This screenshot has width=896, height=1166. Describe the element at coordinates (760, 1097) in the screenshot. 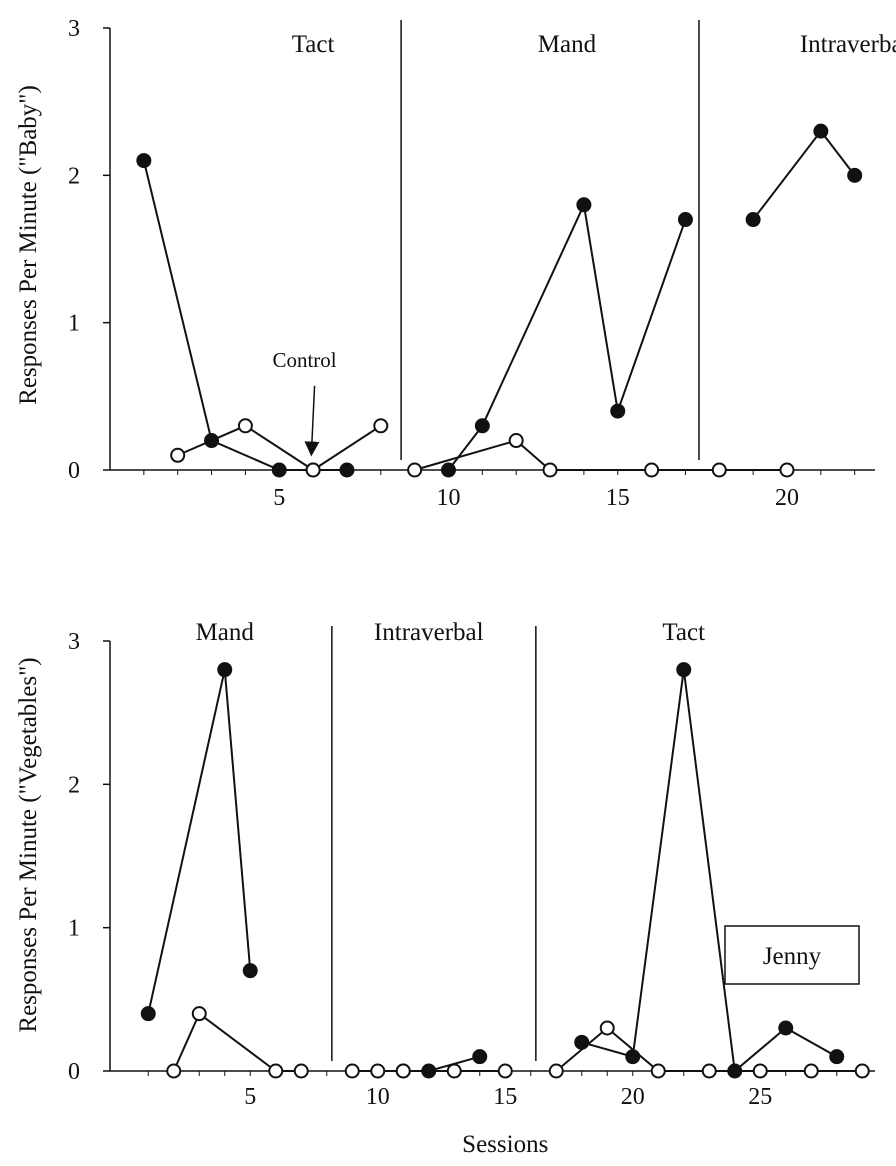

I see `x-tick-label: 25` at that location.